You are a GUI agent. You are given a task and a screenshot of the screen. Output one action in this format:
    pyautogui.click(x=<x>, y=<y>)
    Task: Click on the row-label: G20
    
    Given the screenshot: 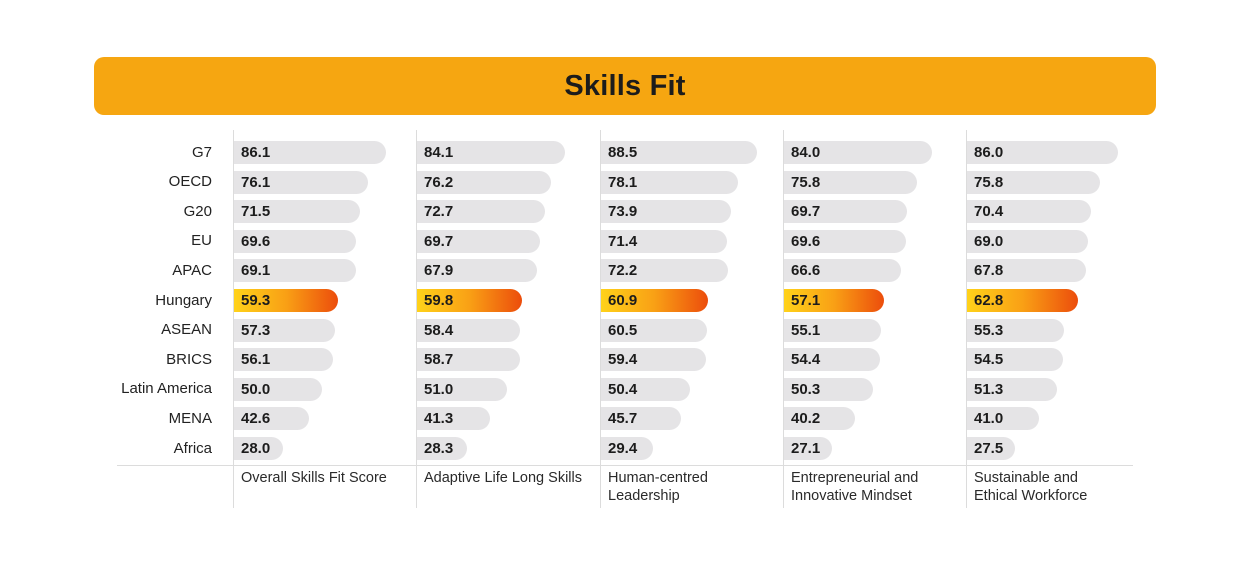 What is the action you would take?
    pyautogui.click(x=197, y=211)
    